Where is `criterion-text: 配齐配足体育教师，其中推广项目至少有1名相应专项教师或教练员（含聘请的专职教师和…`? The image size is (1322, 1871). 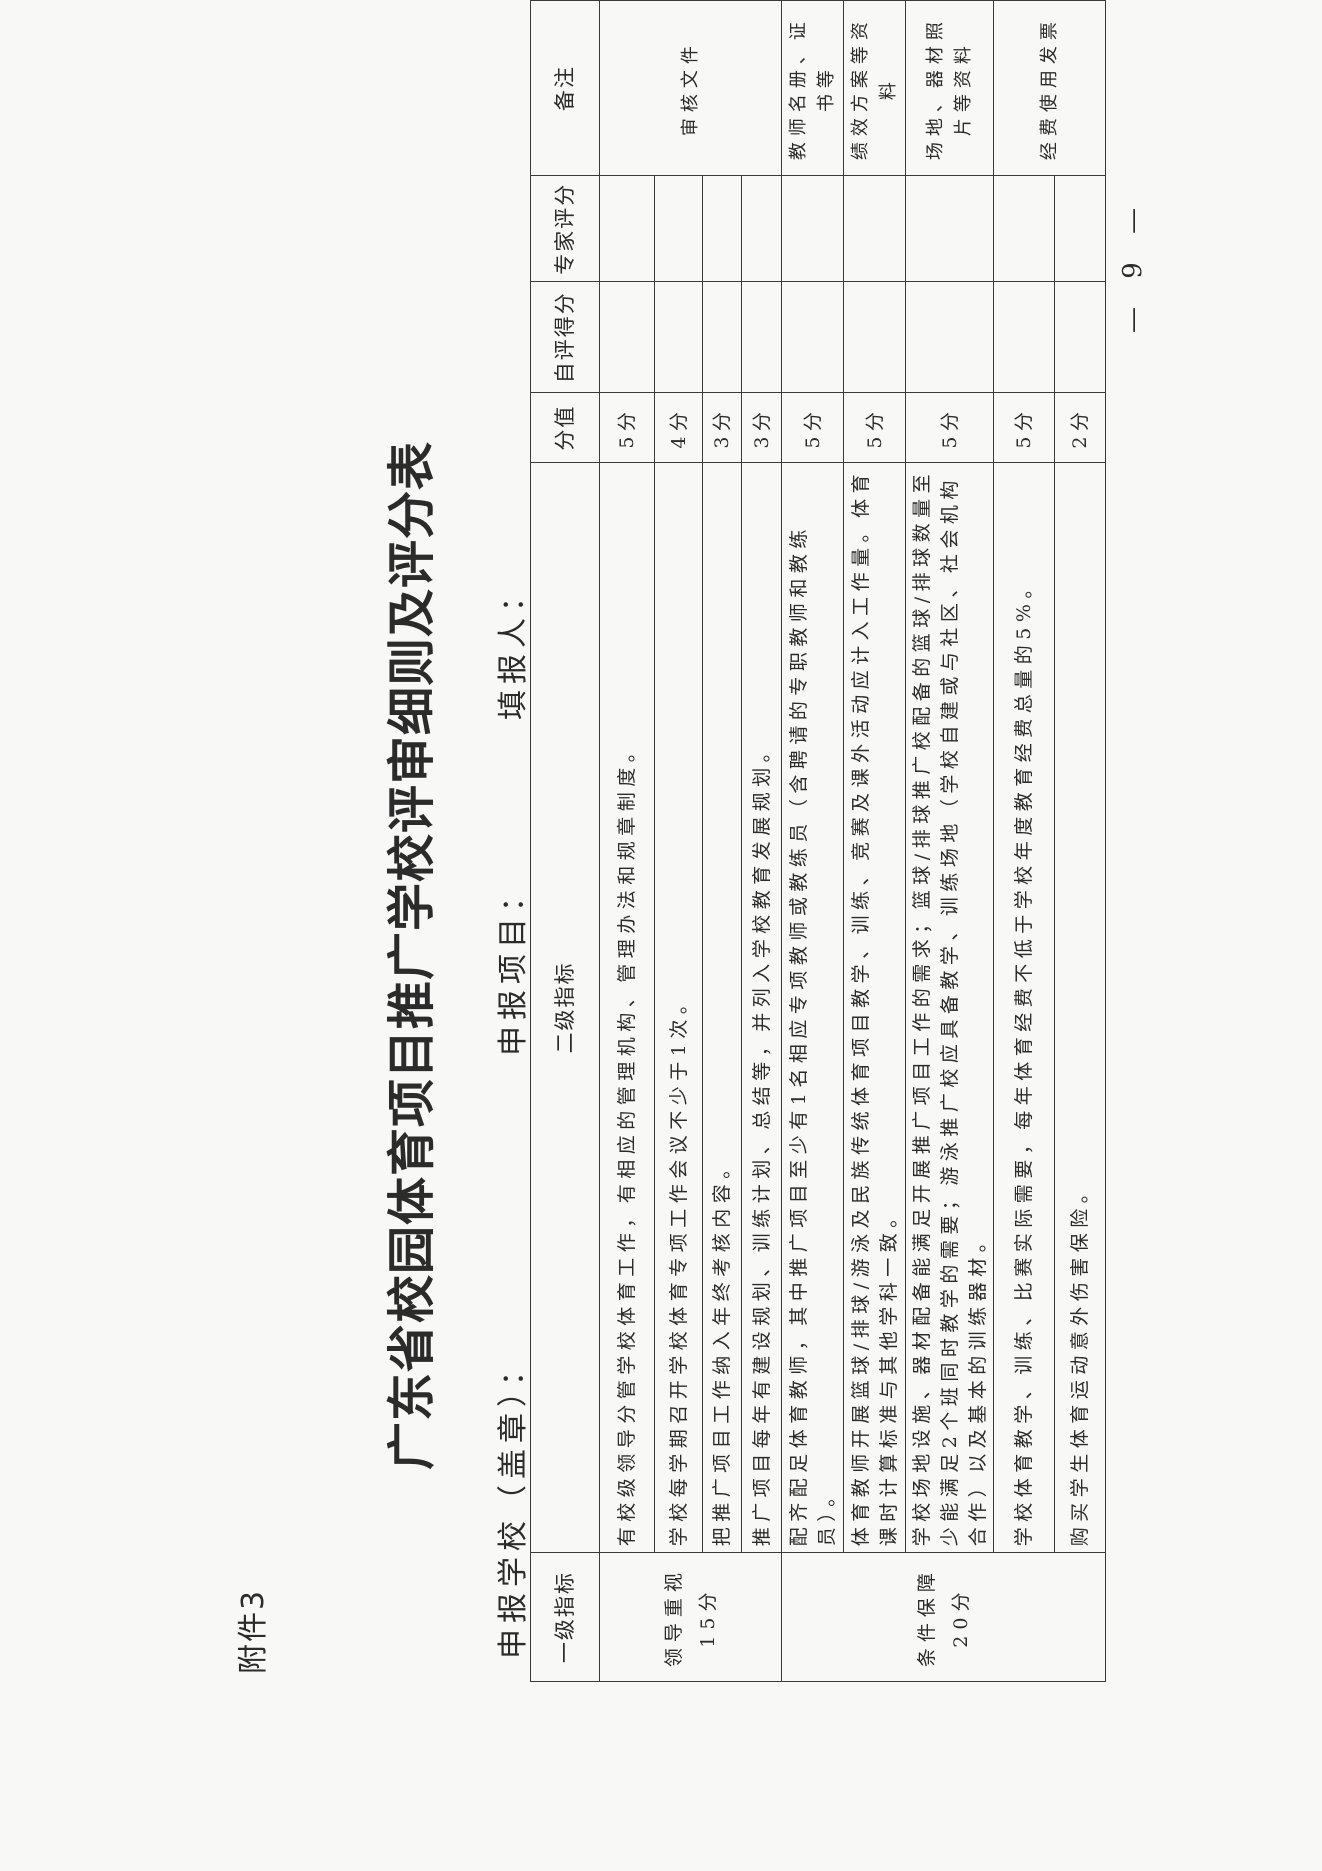
criterion-text: 配齐配足体育教师，其中推广项目至少有1名相应专项教师或教练员（含聘请的专职教师和… is located at coordinates (798, 1035).